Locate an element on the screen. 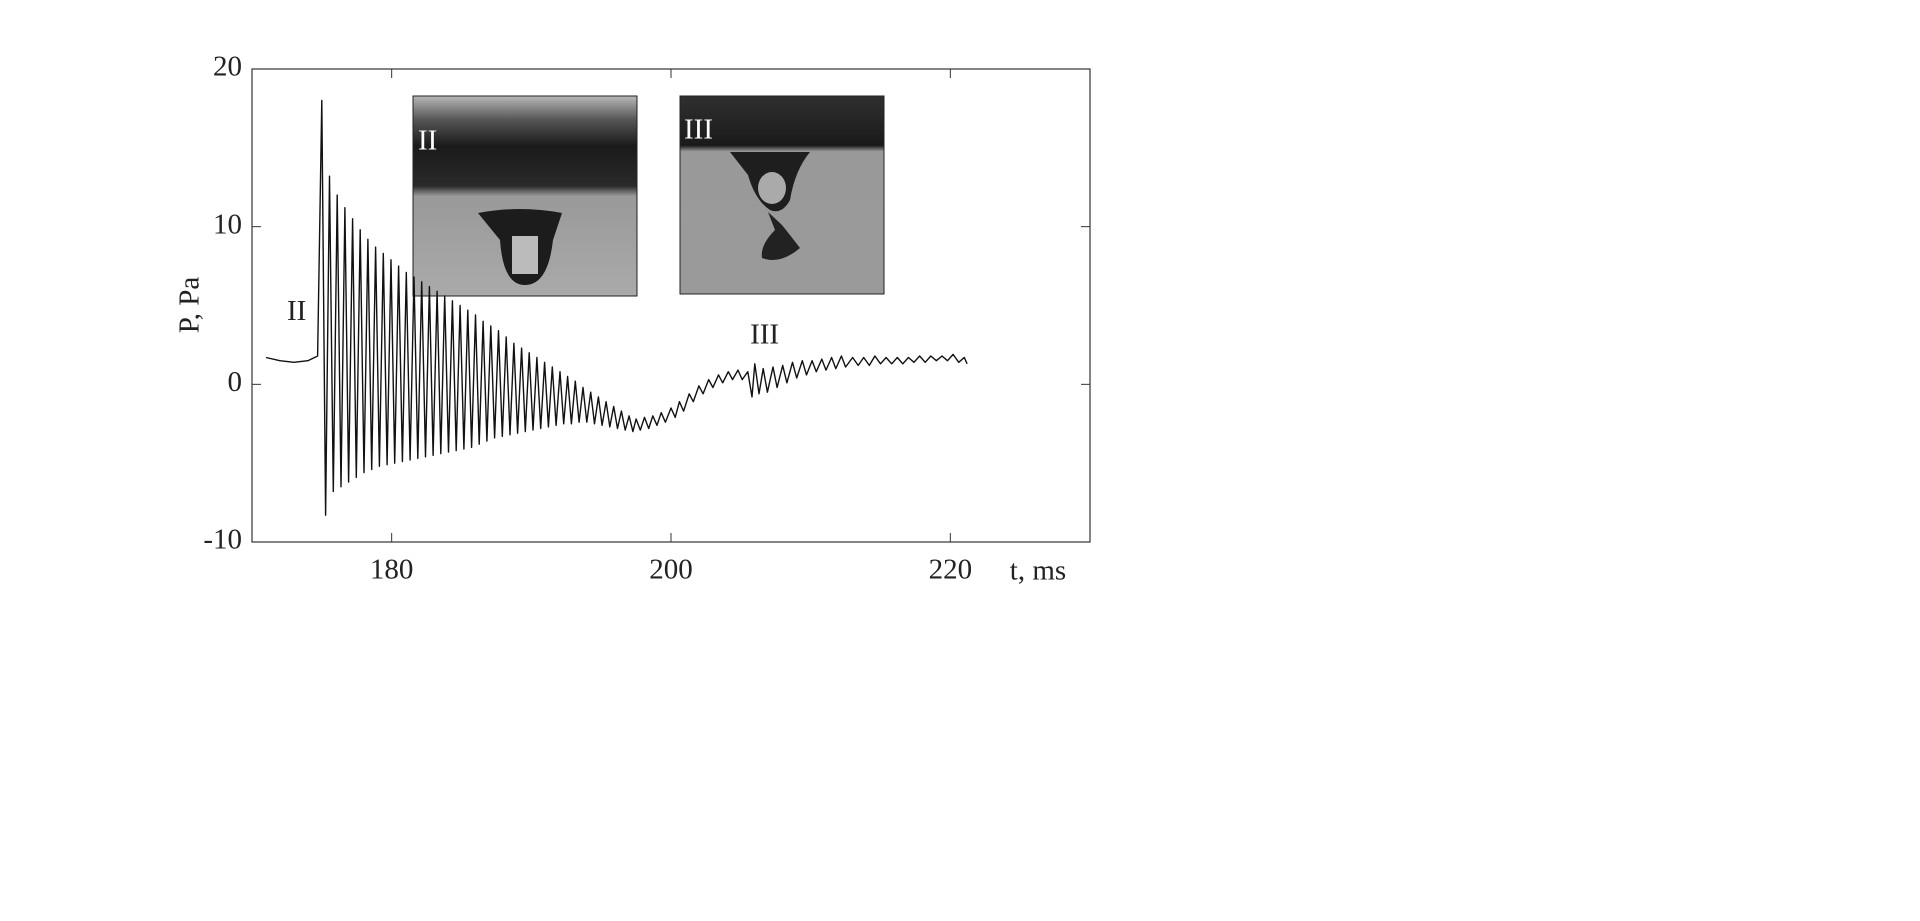  annotation: III is located at coordinates (764, 335).